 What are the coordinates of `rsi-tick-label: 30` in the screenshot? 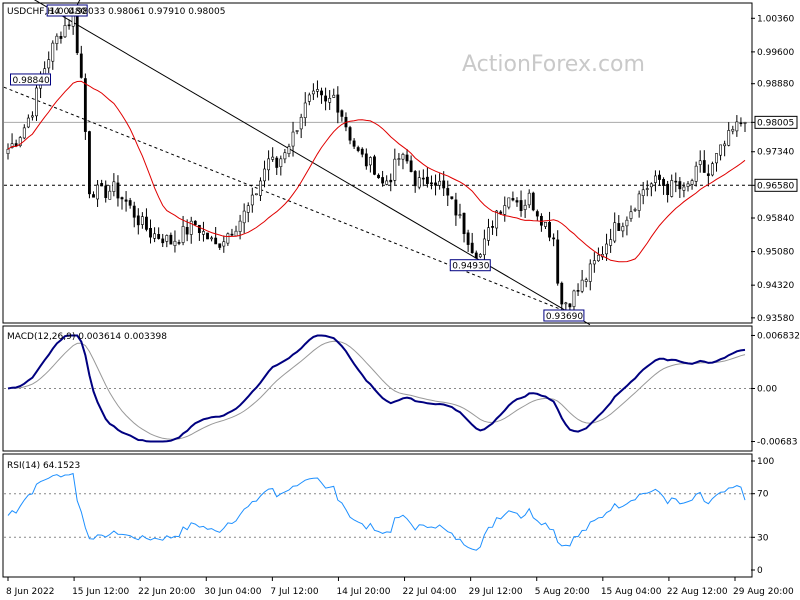 It's located at (763, 538).